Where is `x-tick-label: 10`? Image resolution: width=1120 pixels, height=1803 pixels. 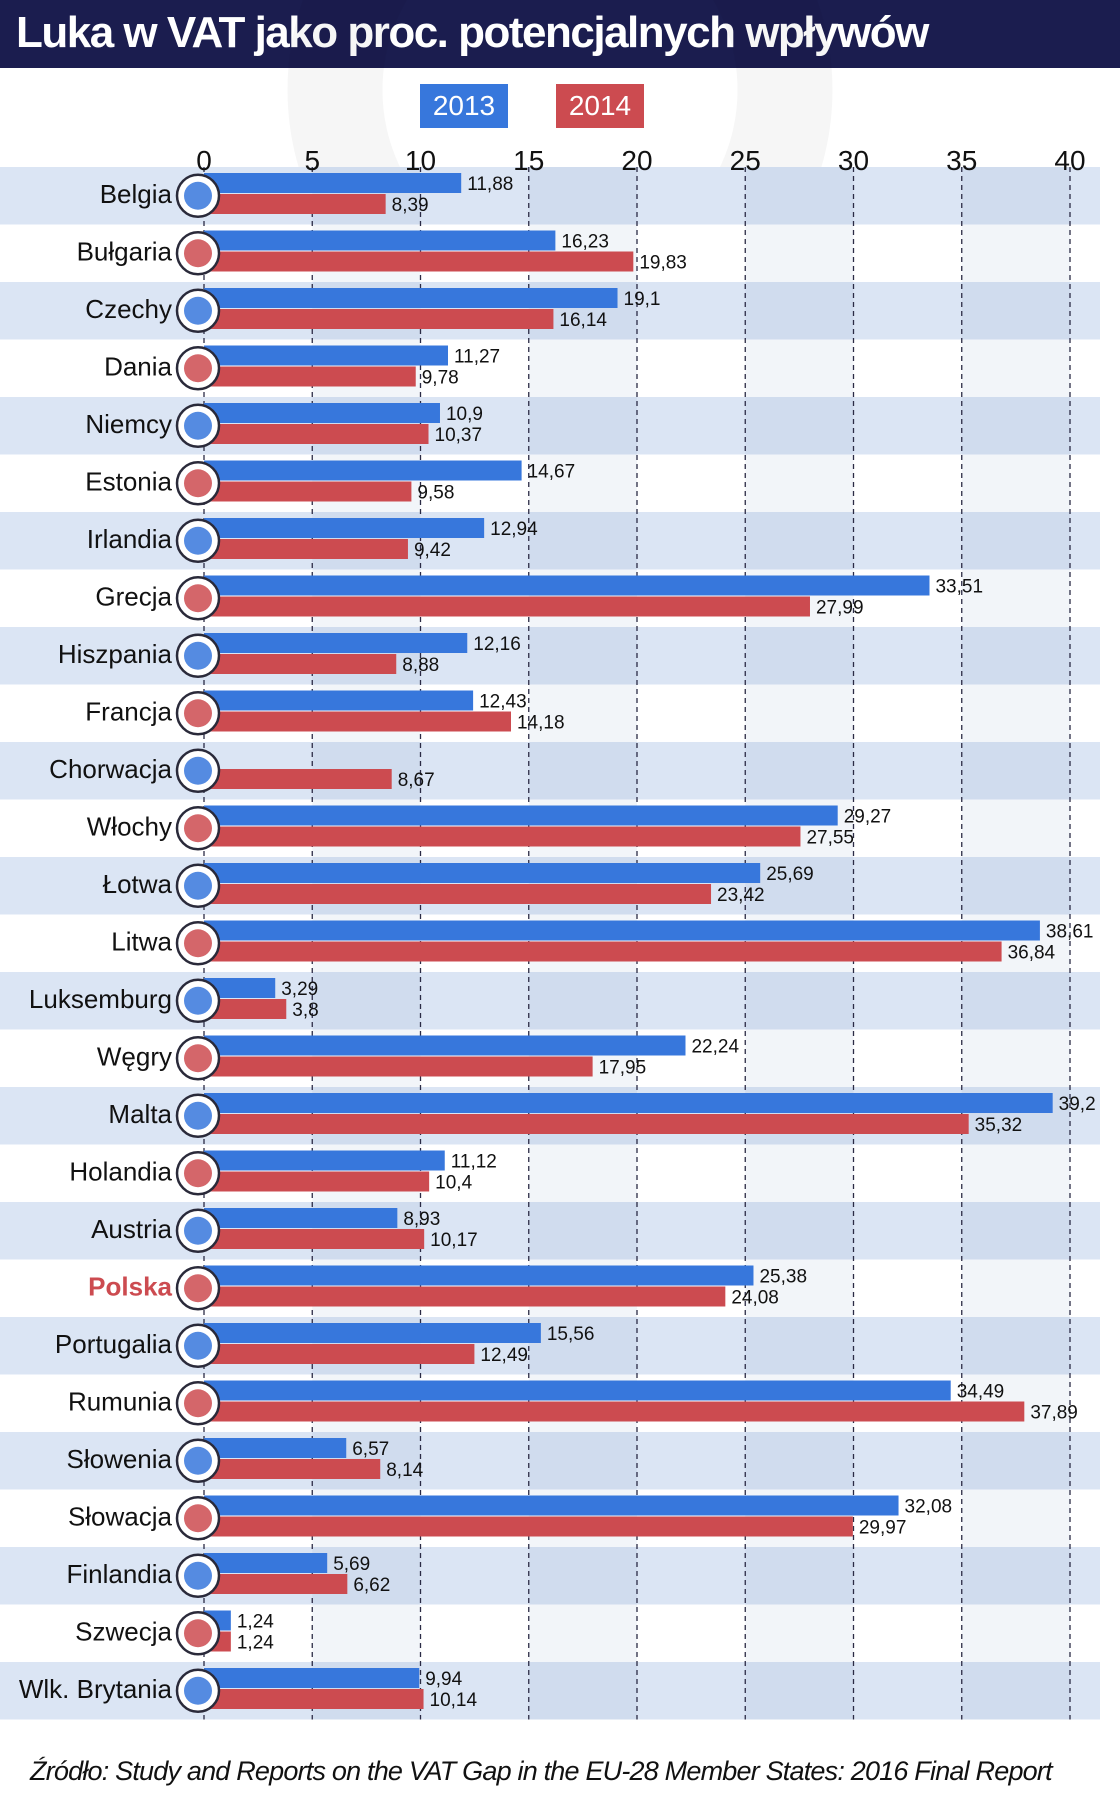
x-tick-label: 10 is located at coordinates (420, 160).